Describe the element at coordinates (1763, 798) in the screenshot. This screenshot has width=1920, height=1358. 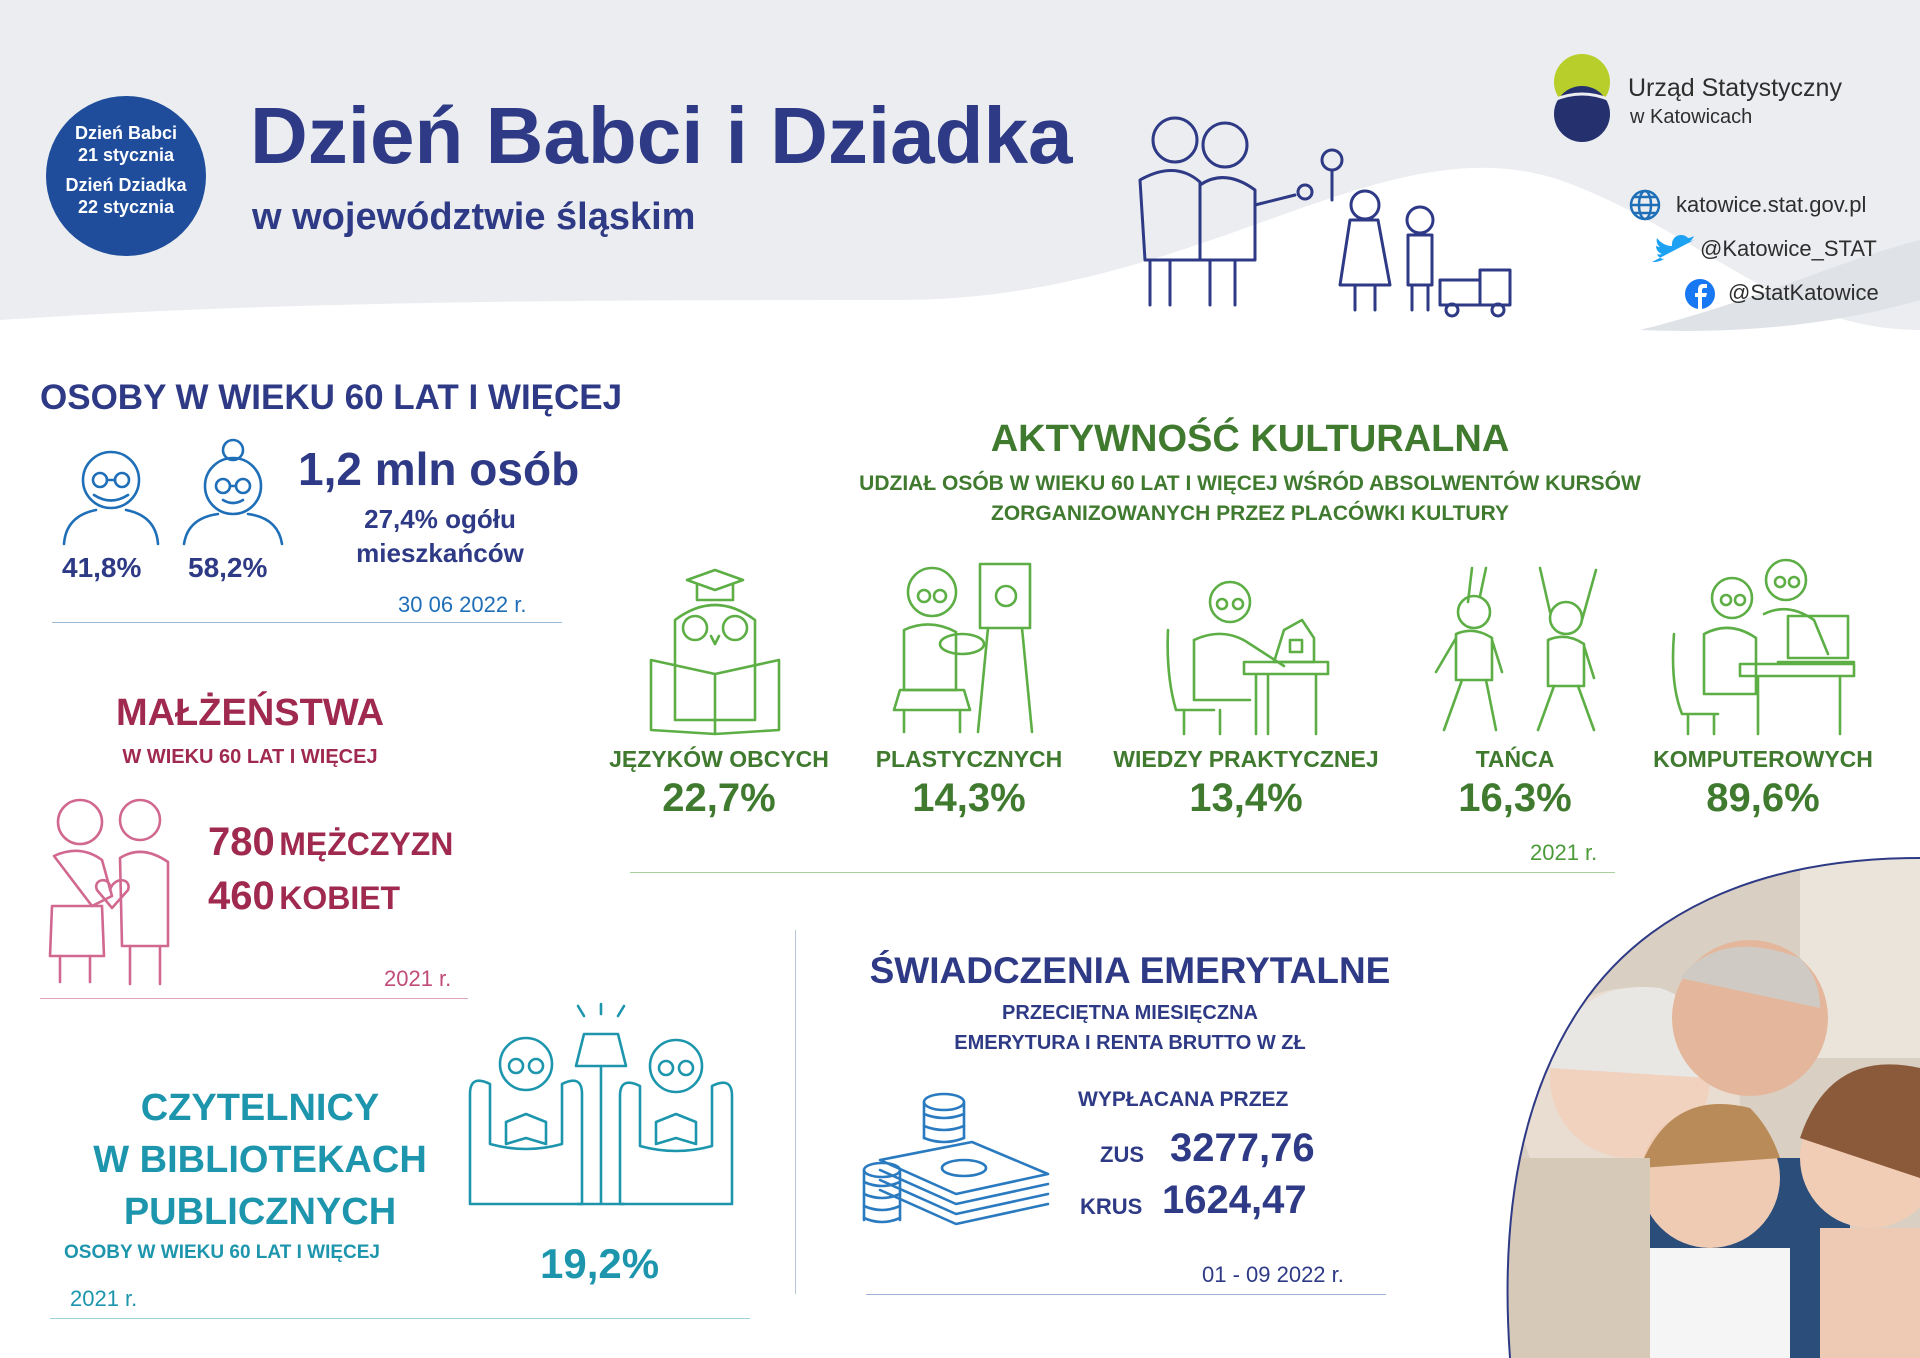
I see `culture-value: 89,6%` at that location.